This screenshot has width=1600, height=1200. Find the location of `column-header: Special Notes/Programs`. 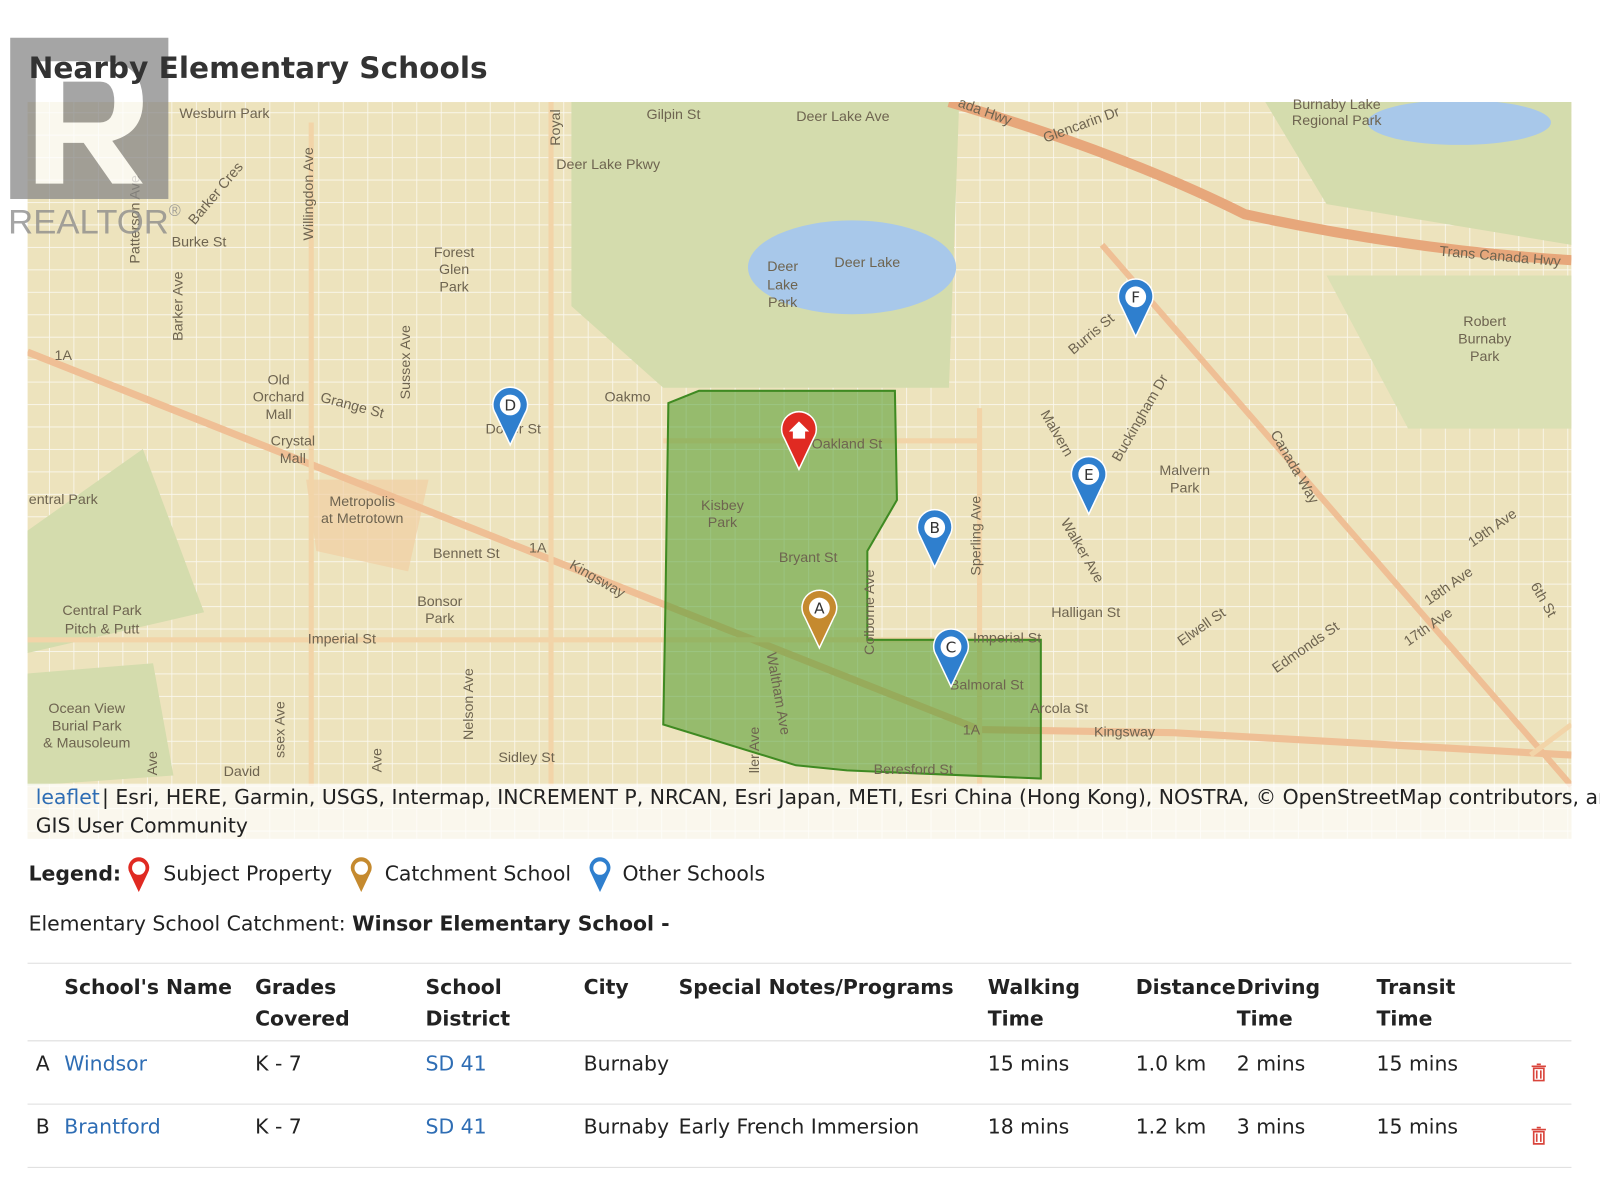

column-header: Special Notes/Programs is located at coordinates (816, 987).